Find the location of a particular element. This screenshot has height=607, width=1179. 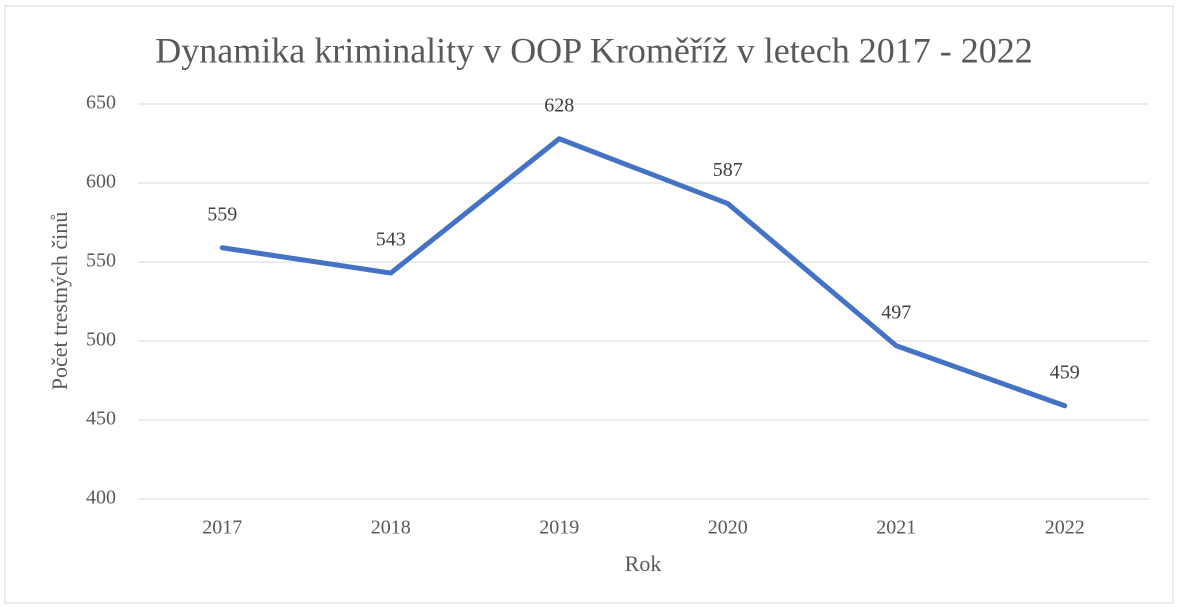

data-label: 543 is located at coordinates (391, 240).